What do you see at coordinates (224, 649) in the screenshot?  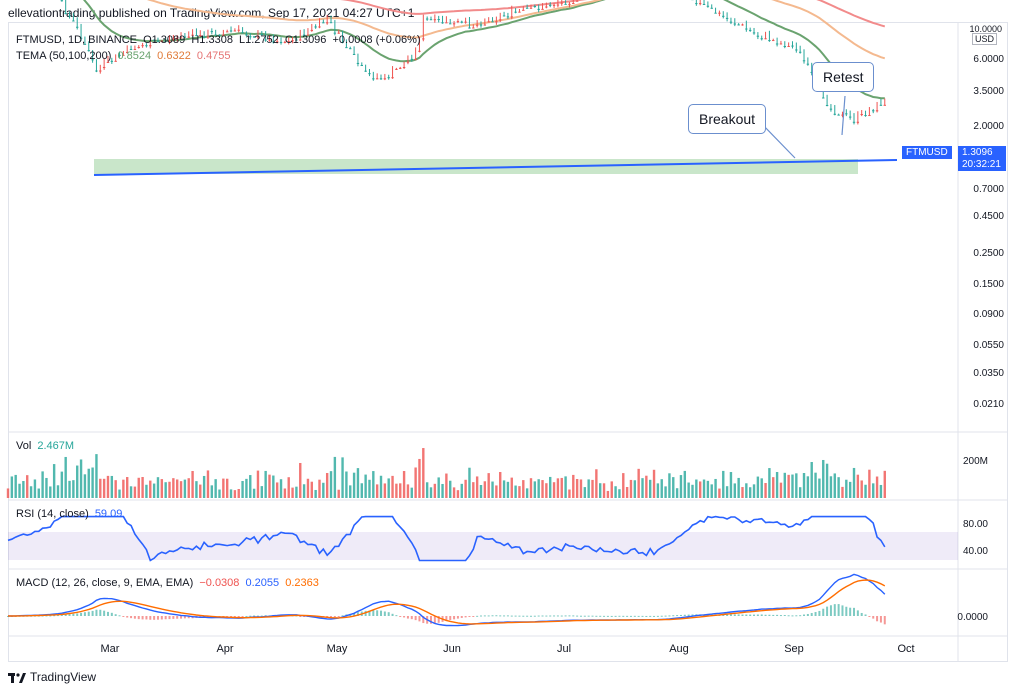 I see `time-label: Apr` at bounding box center [224, 649].